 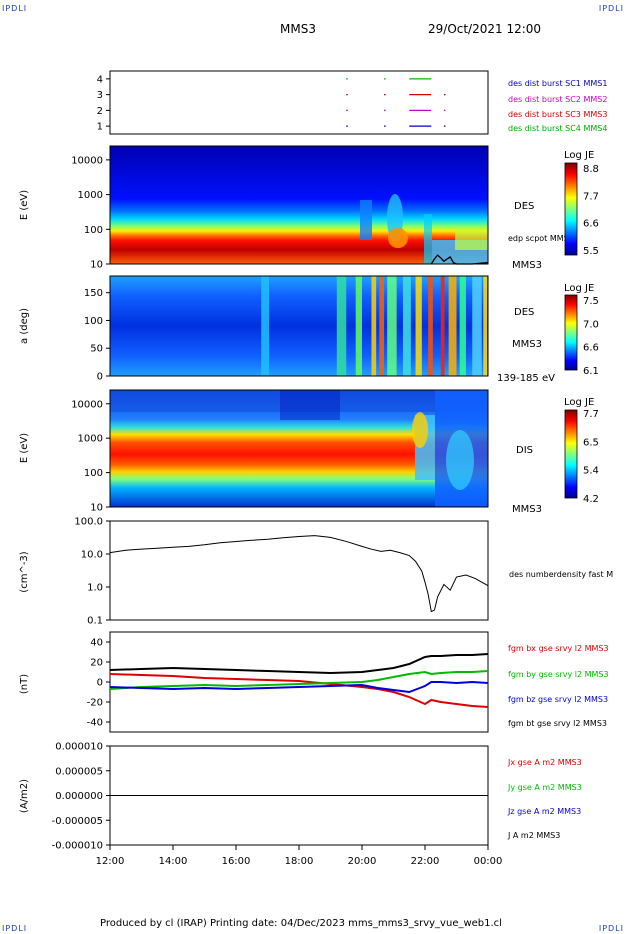 I want to click on corner-label-tl: IPDLI, so click(x=15, y=8).